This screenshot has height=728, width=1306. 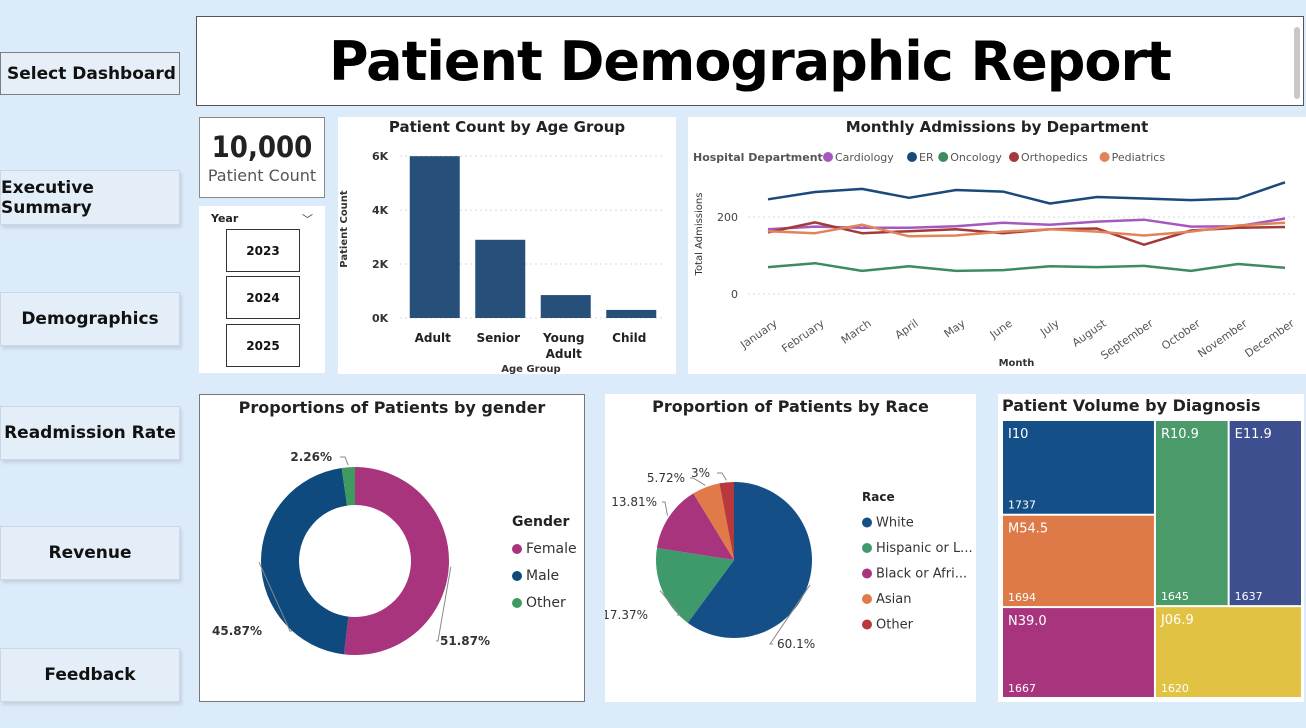 What do you see at coordinates (311, 457) in the screenshot?
I see `value-label: 2.26%` at bounding box center [311, 457].